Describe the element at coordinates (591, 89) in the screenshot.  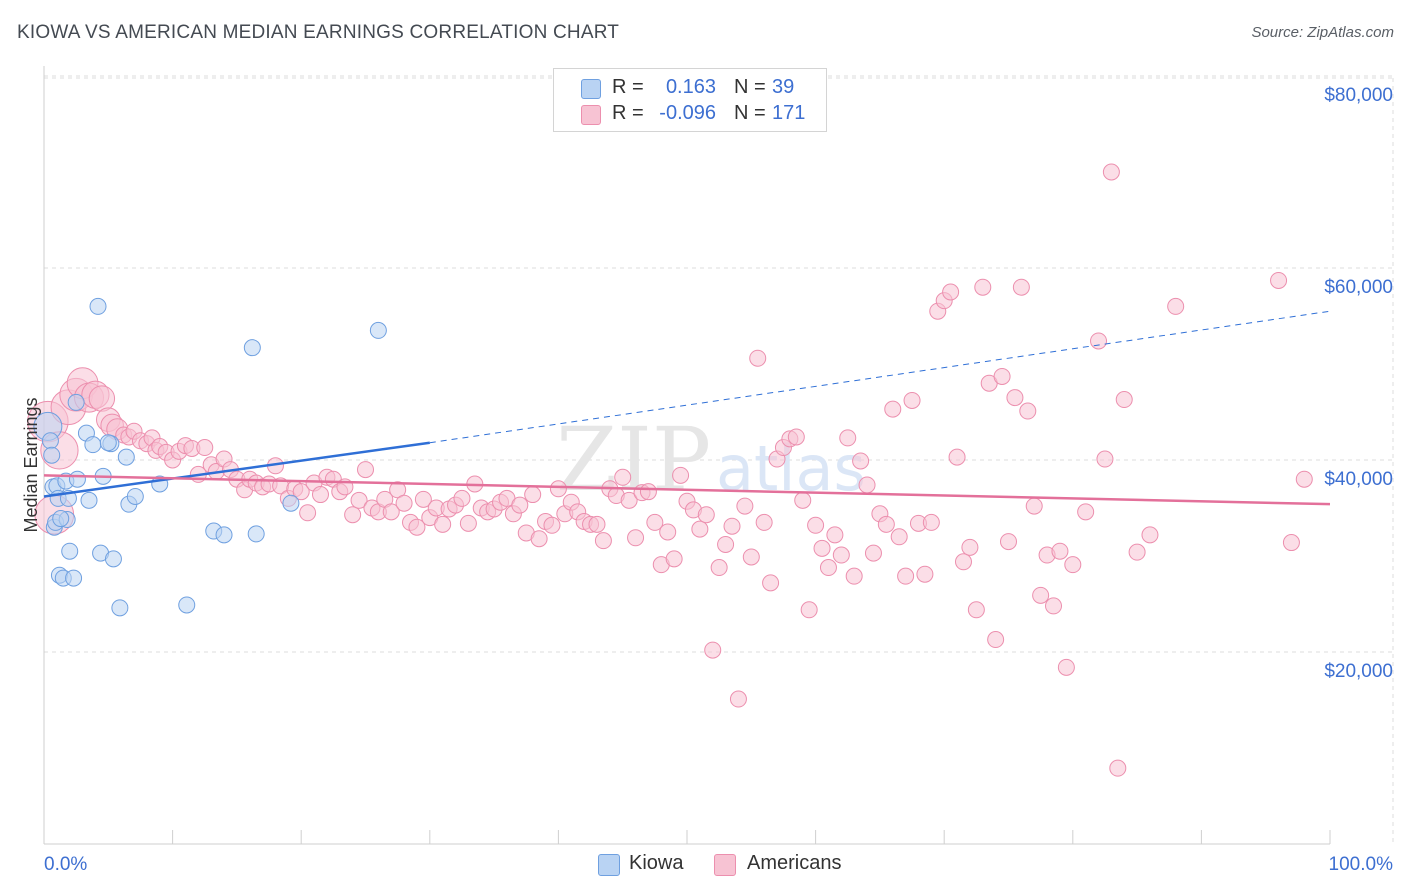
I see `kiowa-swatch` at that location.